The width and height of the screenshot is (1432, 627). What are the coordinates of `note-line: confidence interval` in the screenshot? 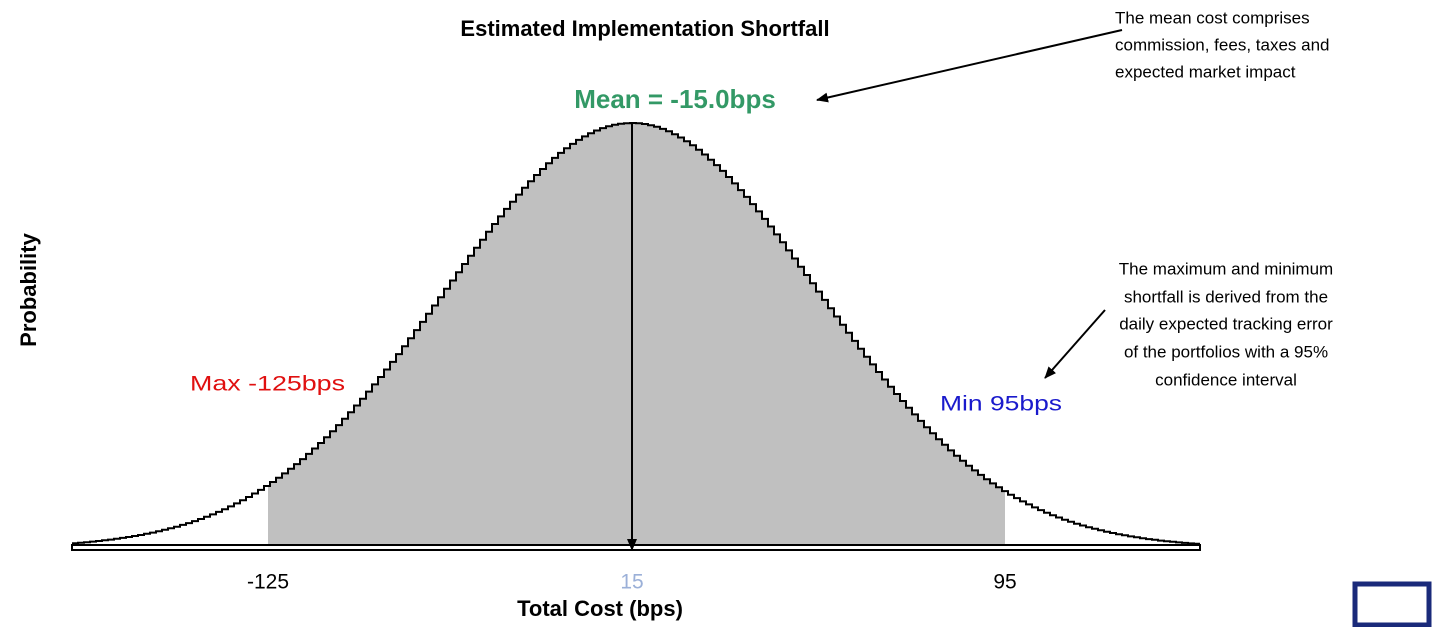 It's located at (1226, 379).